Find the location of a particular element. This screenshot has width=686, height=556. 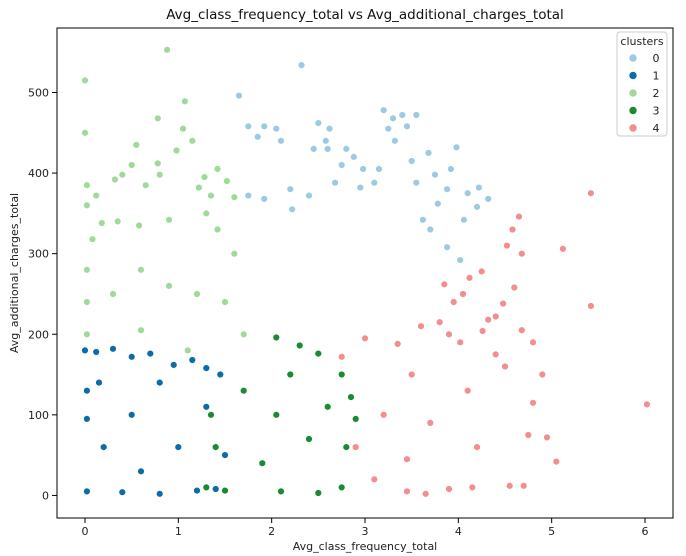

x-tick-label: 0 is located at coordinates (85, 531).